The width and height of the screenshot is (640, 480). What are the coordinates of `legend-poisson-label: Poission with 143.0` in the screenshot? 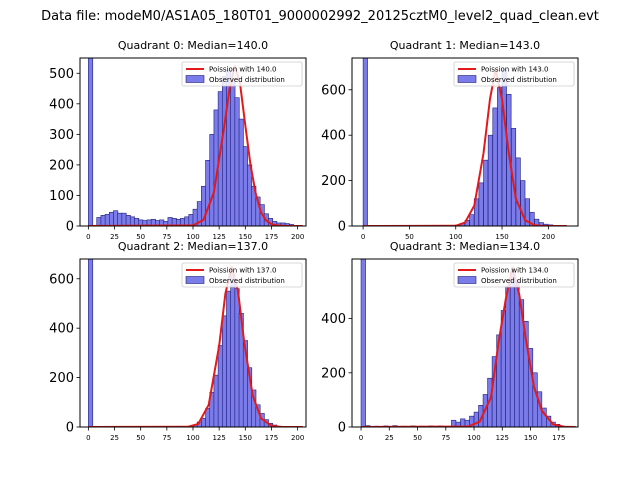 It's located at (515, 70).